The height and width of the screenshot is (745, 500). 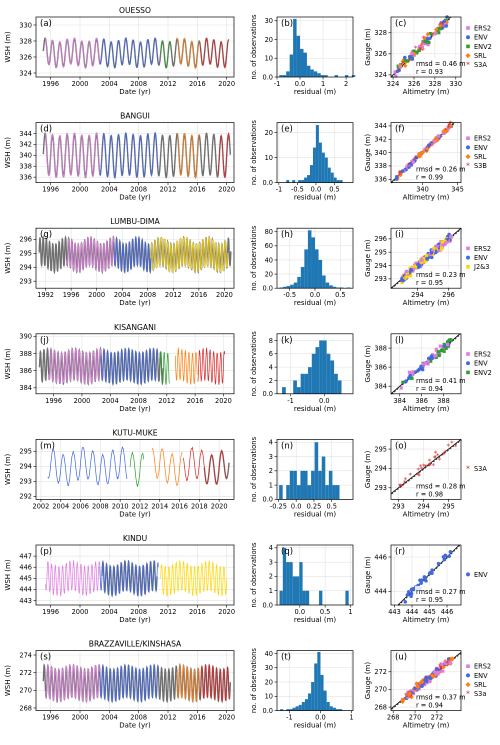 I want to click on r-label: r = 0.93, so click(x=429, y=72).